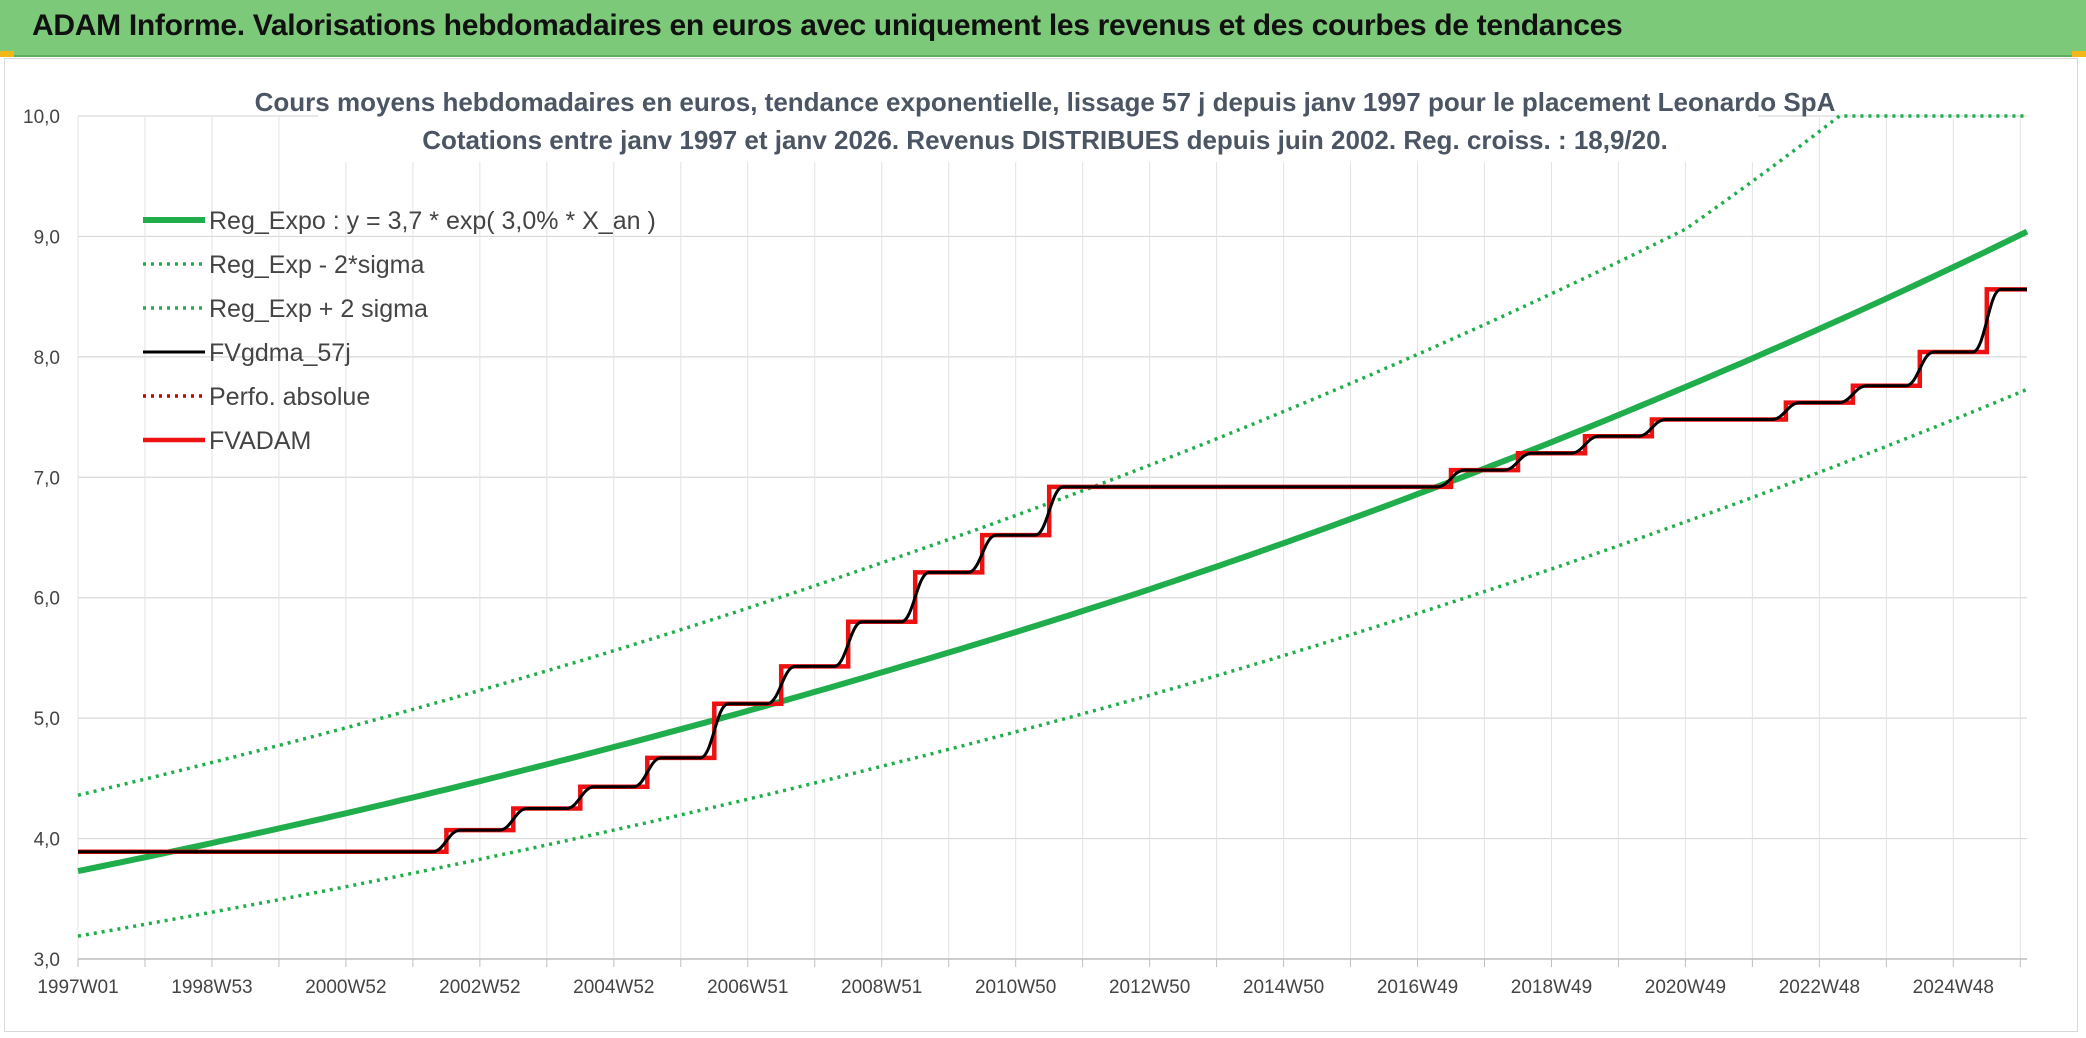 The height and width of the screenshot is (1038, 2086). What do you see at coordinates (881, 987) in the screenshot?
I see `x-tick-label: 2008W51` at bounding box center [881, 987].